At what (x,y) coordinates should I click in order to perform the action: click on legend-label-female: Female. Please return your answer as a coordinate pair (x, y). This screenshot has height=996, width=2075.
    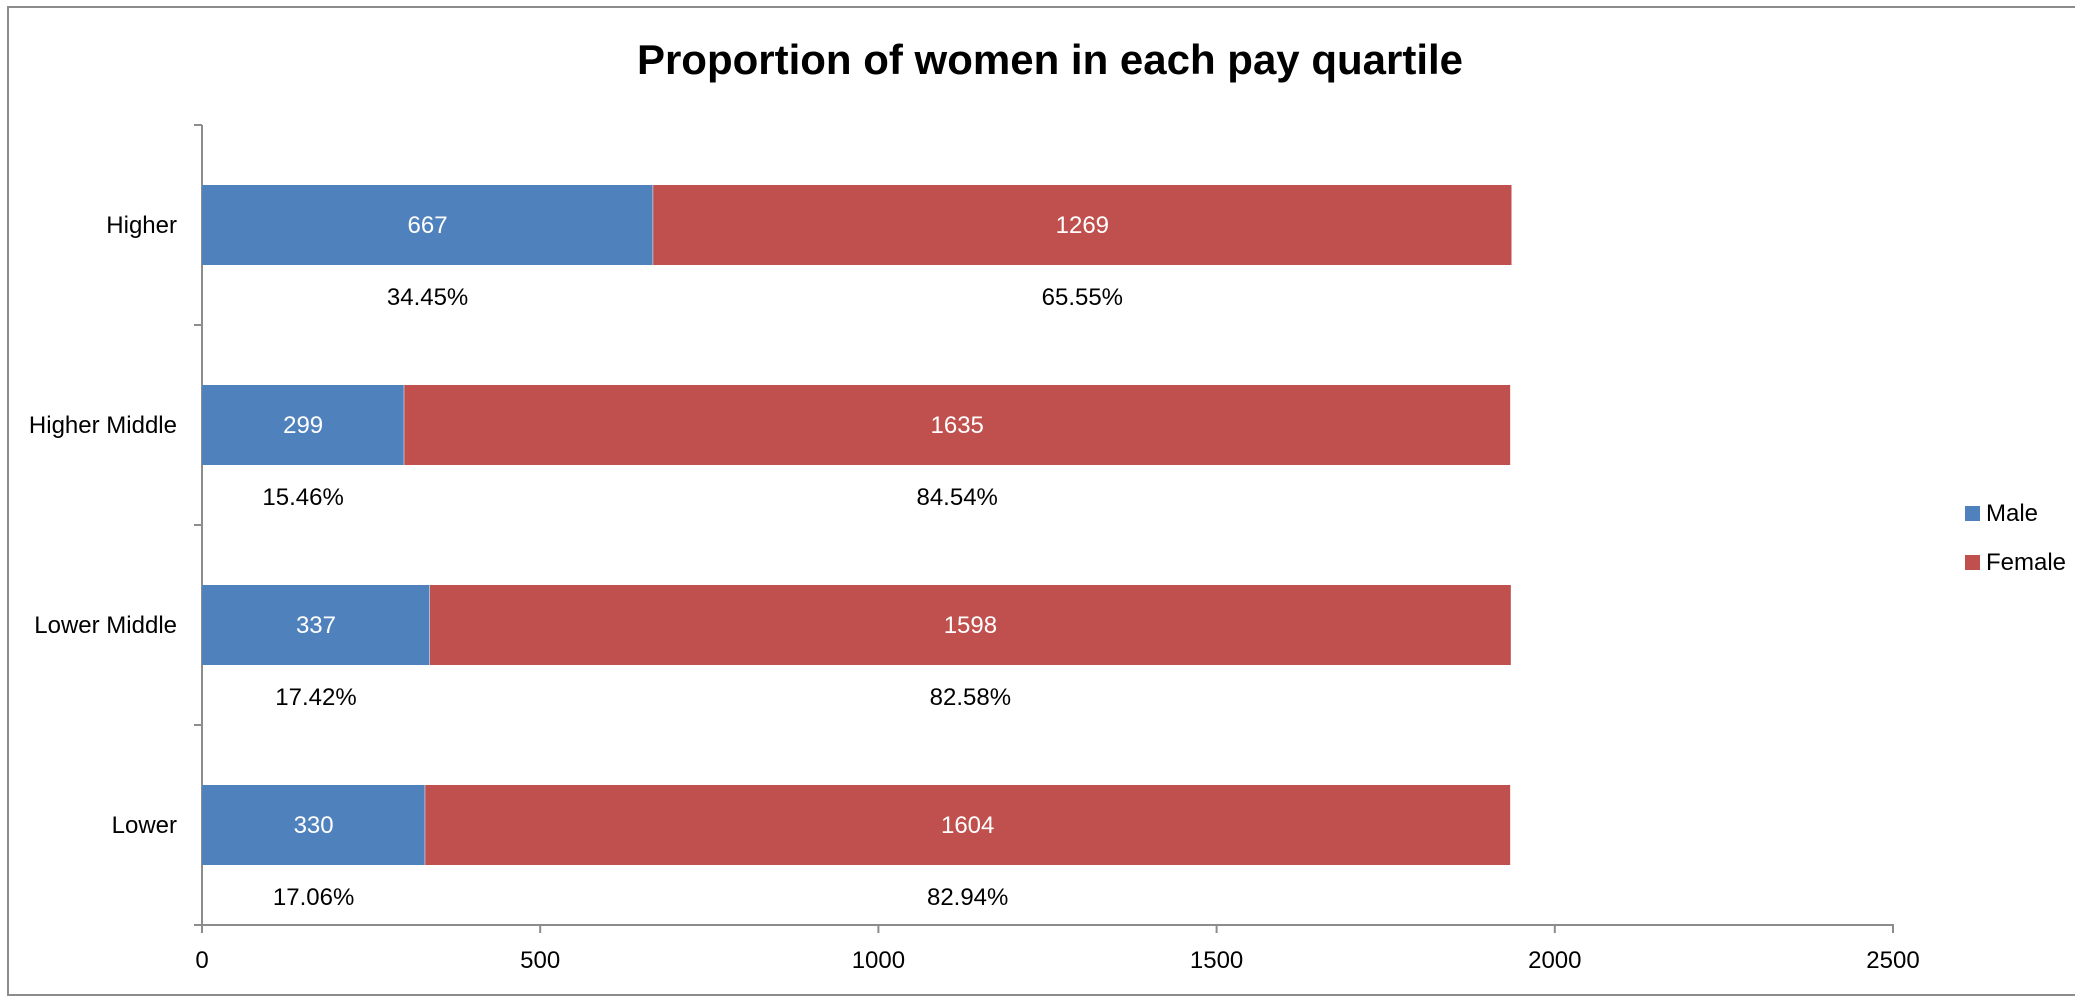
    Looking at the image, I should click on (2026, 562).